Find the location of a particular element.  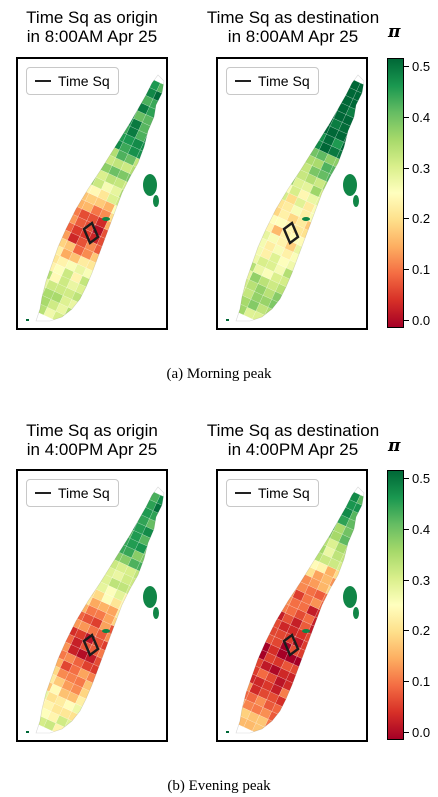

panel-title-line2: in 4:00PM Apr 25 is located at coordinates (293, 449).